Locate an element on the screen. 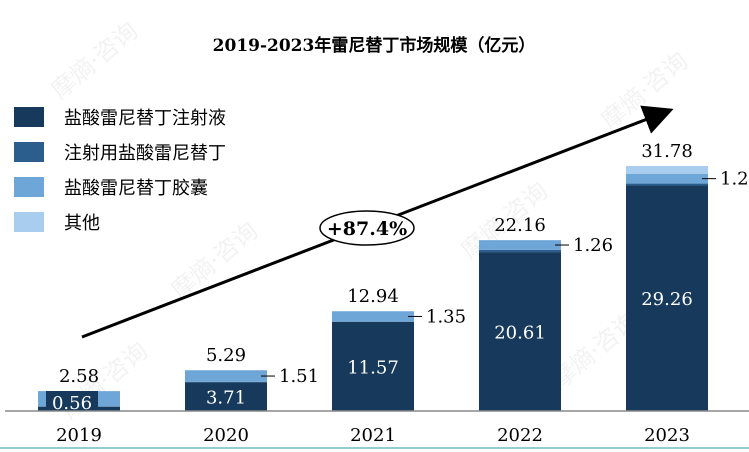 This screenshot has height=452, width=749. chart-title: 2019-2023年雷尼替丁市场规模（亿元） is located at coordinates (374, 45).